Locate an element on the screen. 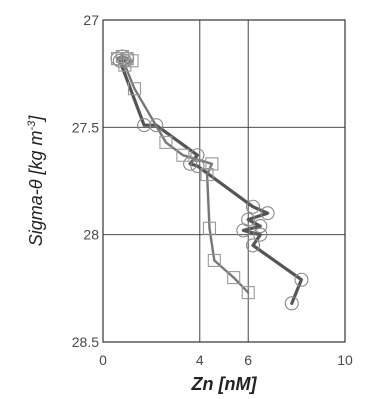 The width and height of the screenshot is (370, 399). x-tick-label: 0 is located at coordinates (103, 360).